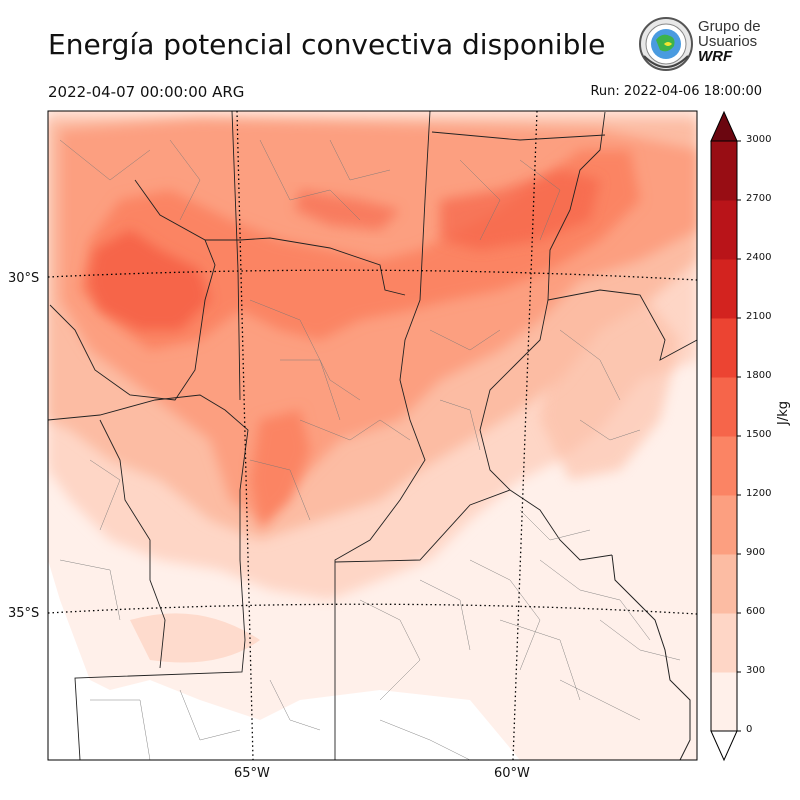 The width and height of the screenshot is (800, 800). Describe the element at coordinates (759, 198) in the screenshot. I see `colorbar-tick-label: 2700` at that location.